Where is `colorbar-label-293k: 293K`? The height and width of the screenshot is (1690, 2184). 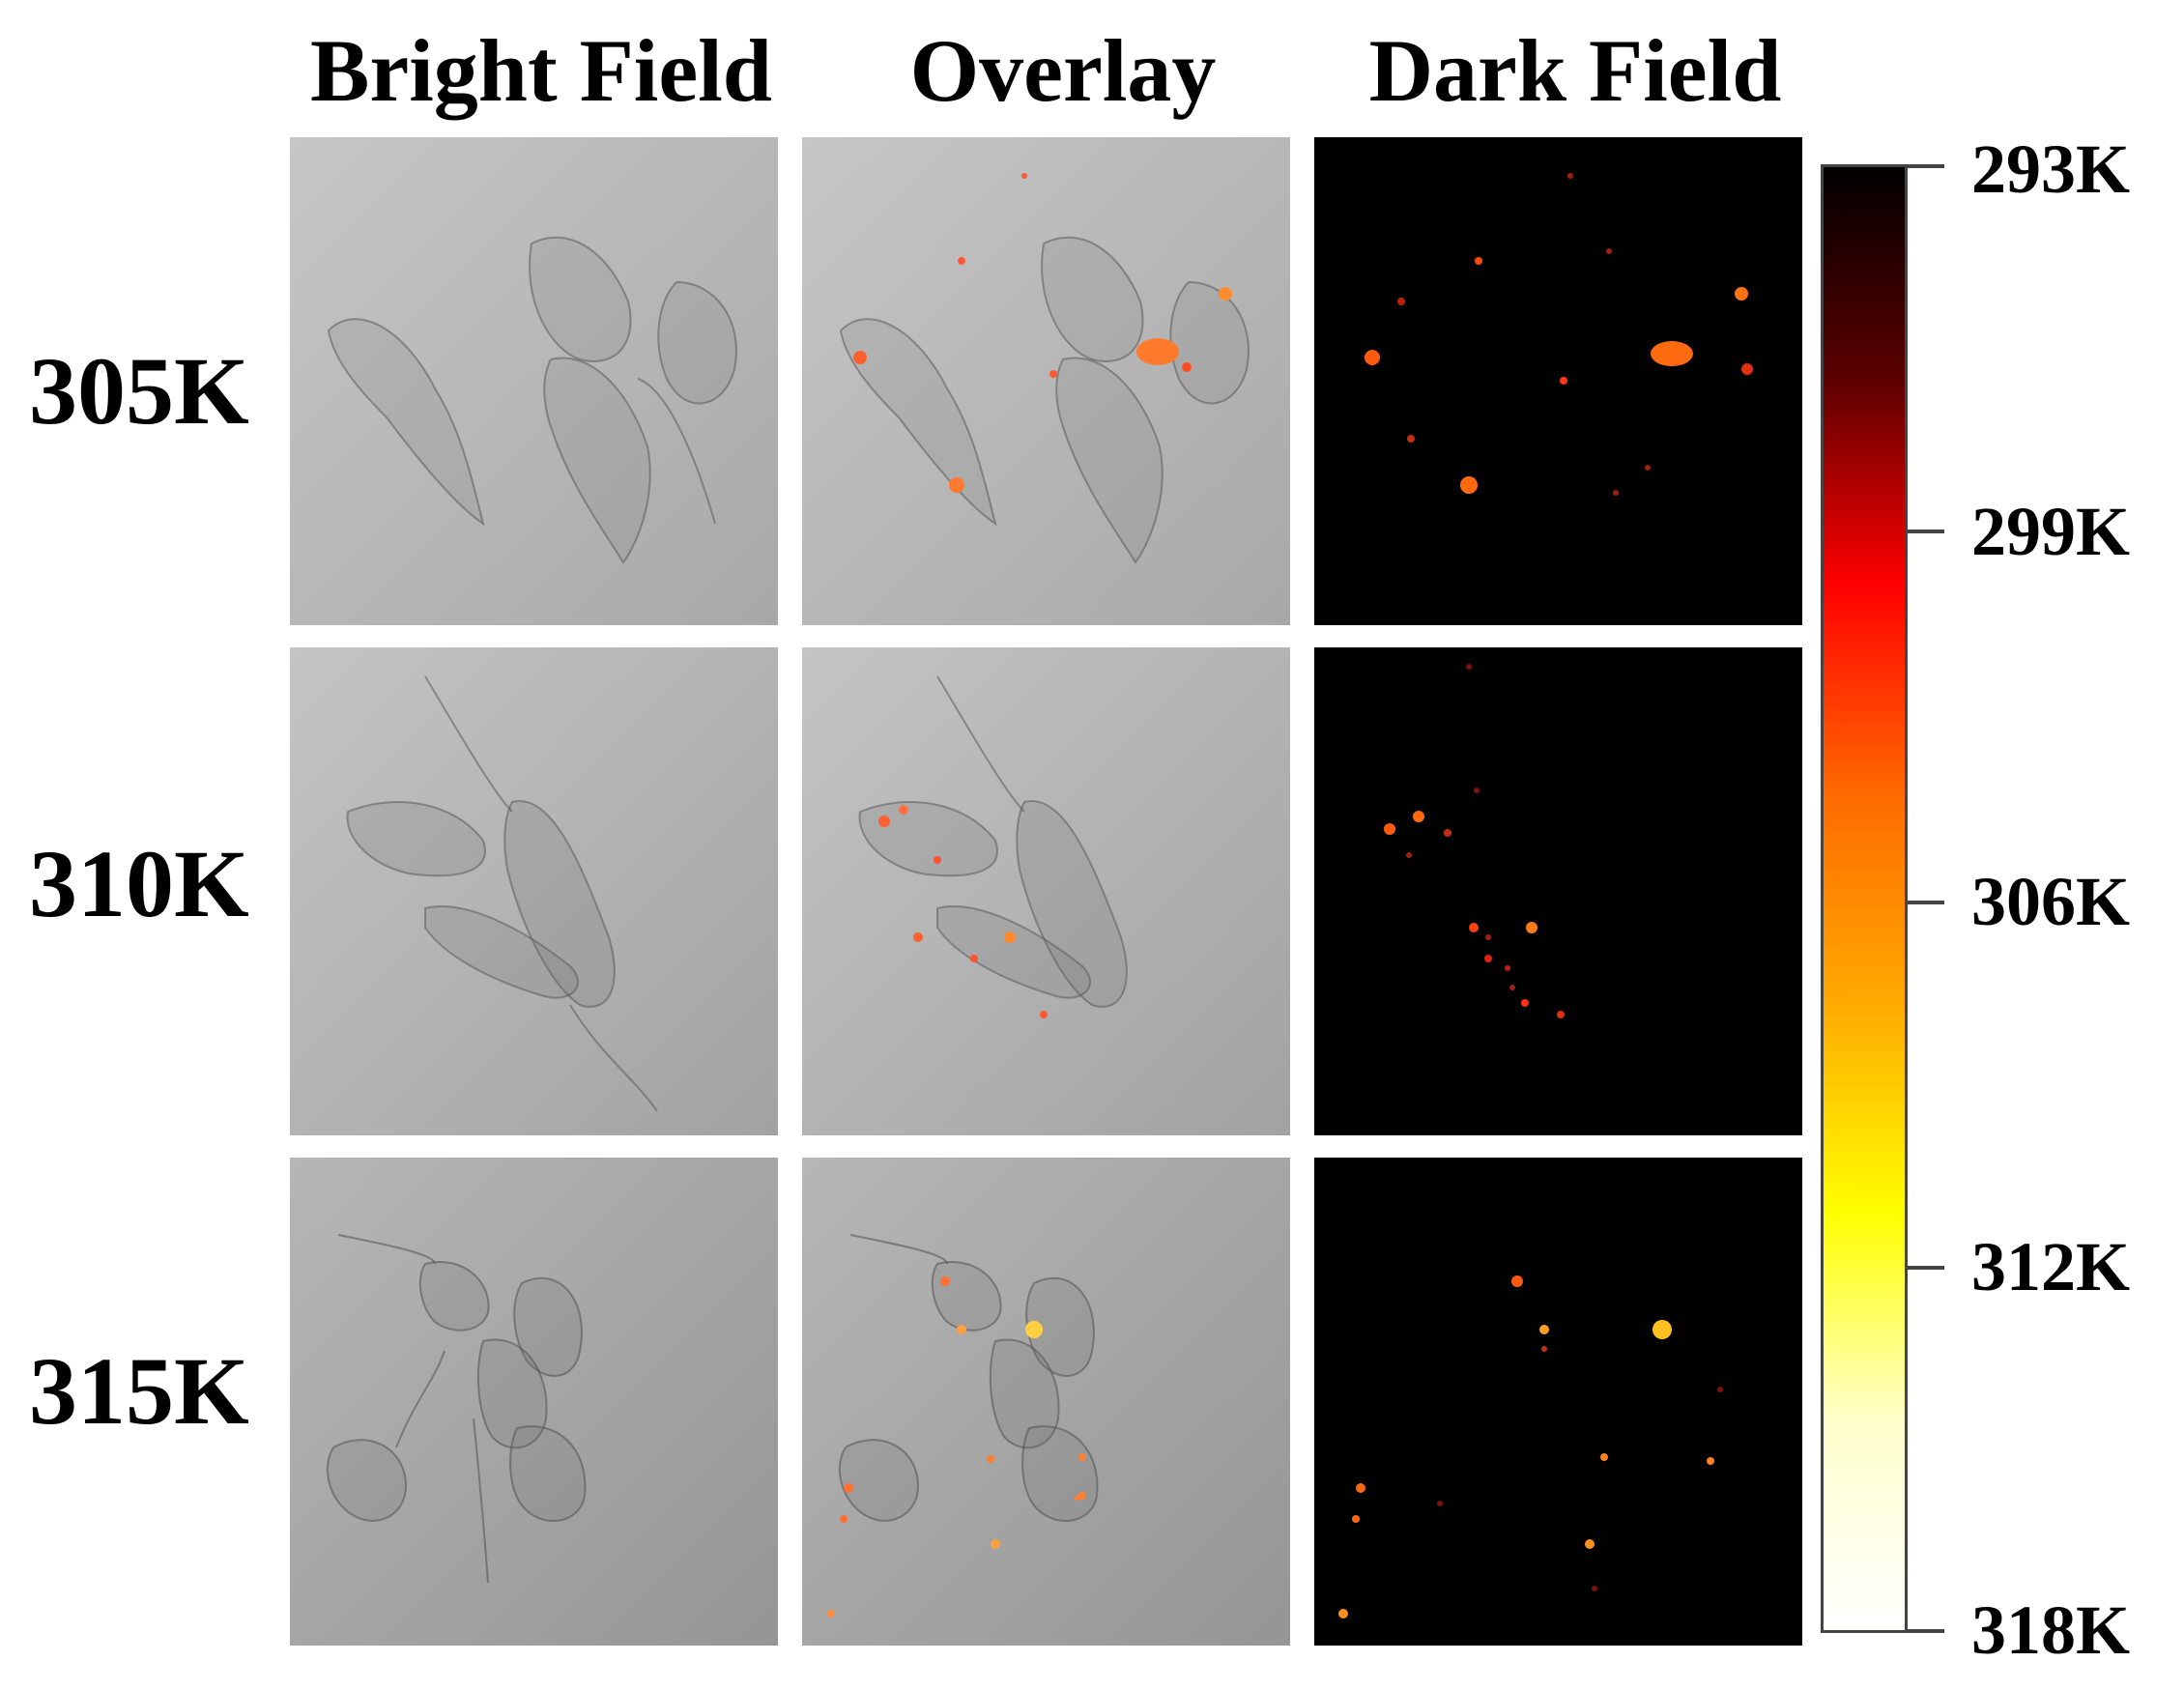
colorbar-label-293k: 293K is located at coordinates (2051, 169).